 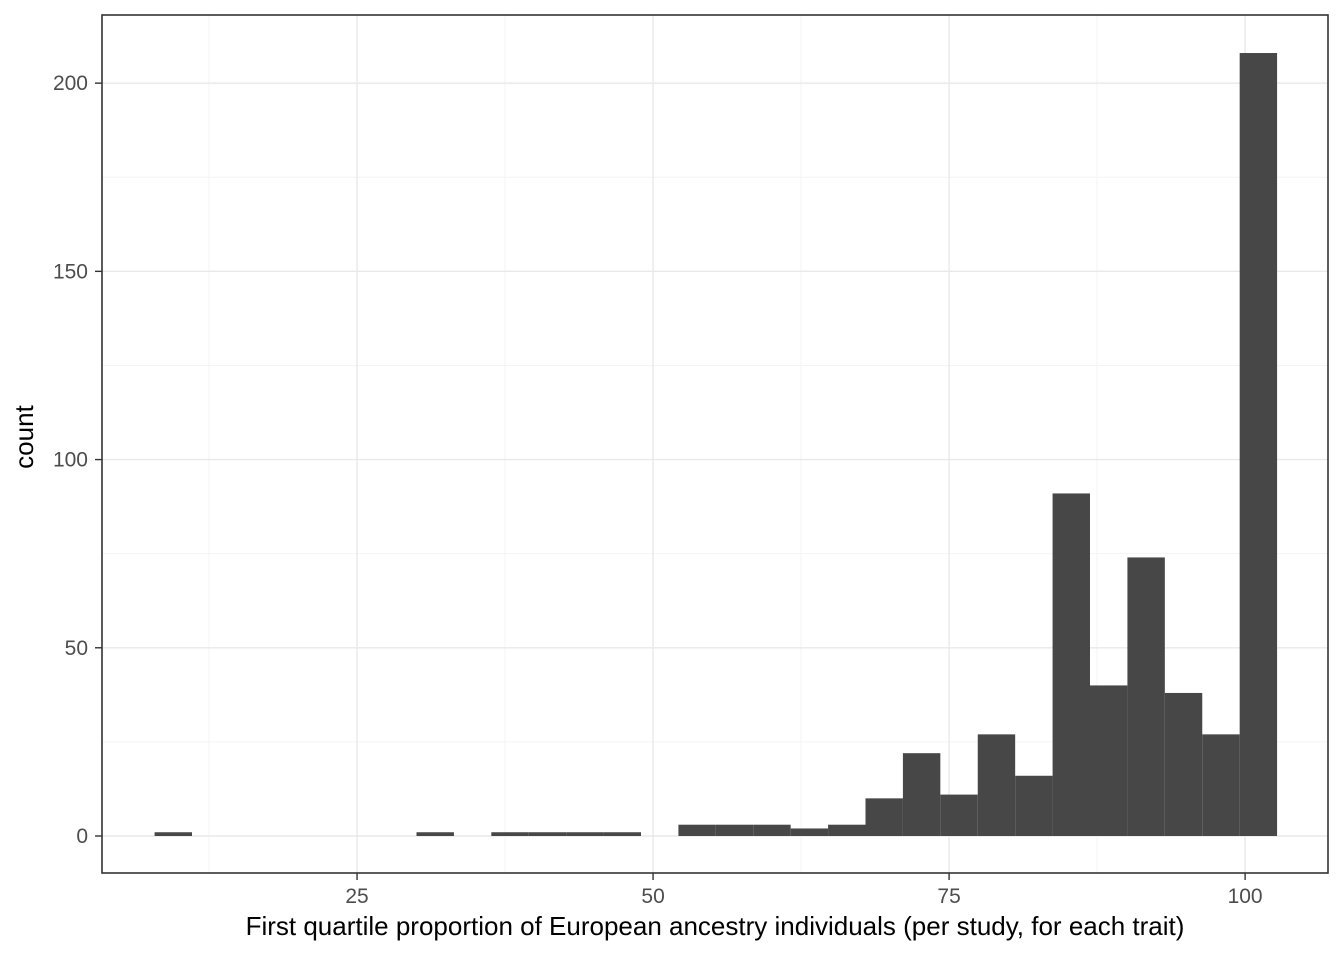 What do you see at coordinates (356, 896) in the screenshot?
I see `x-tick-label: 25` at bounding box center [356, 896].